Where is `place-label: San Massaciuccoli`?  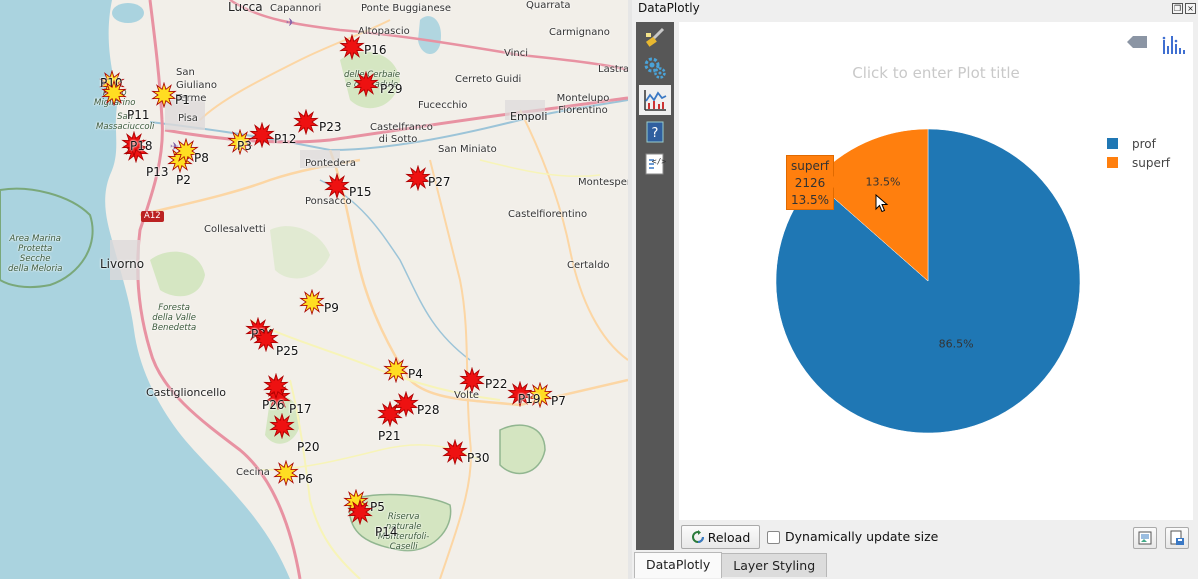
place-label: San Massaciuccoli is located at coordinates (125, 122).